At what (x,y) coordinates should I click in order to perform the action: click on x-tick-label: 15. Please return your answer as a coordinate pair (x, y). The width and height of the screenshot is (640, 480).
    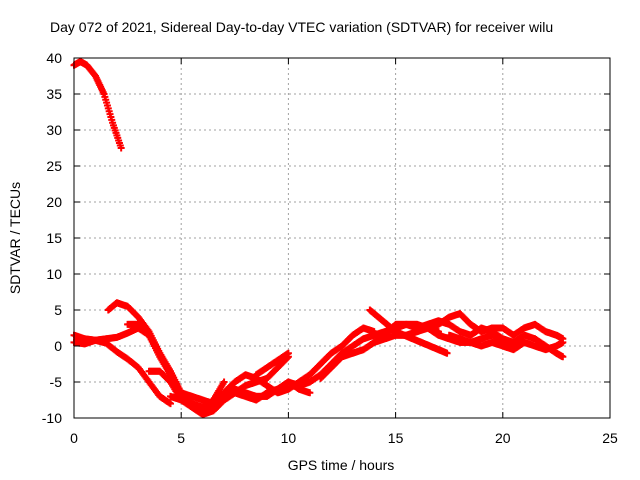
    Looking at the image, I should click on (396, 438).